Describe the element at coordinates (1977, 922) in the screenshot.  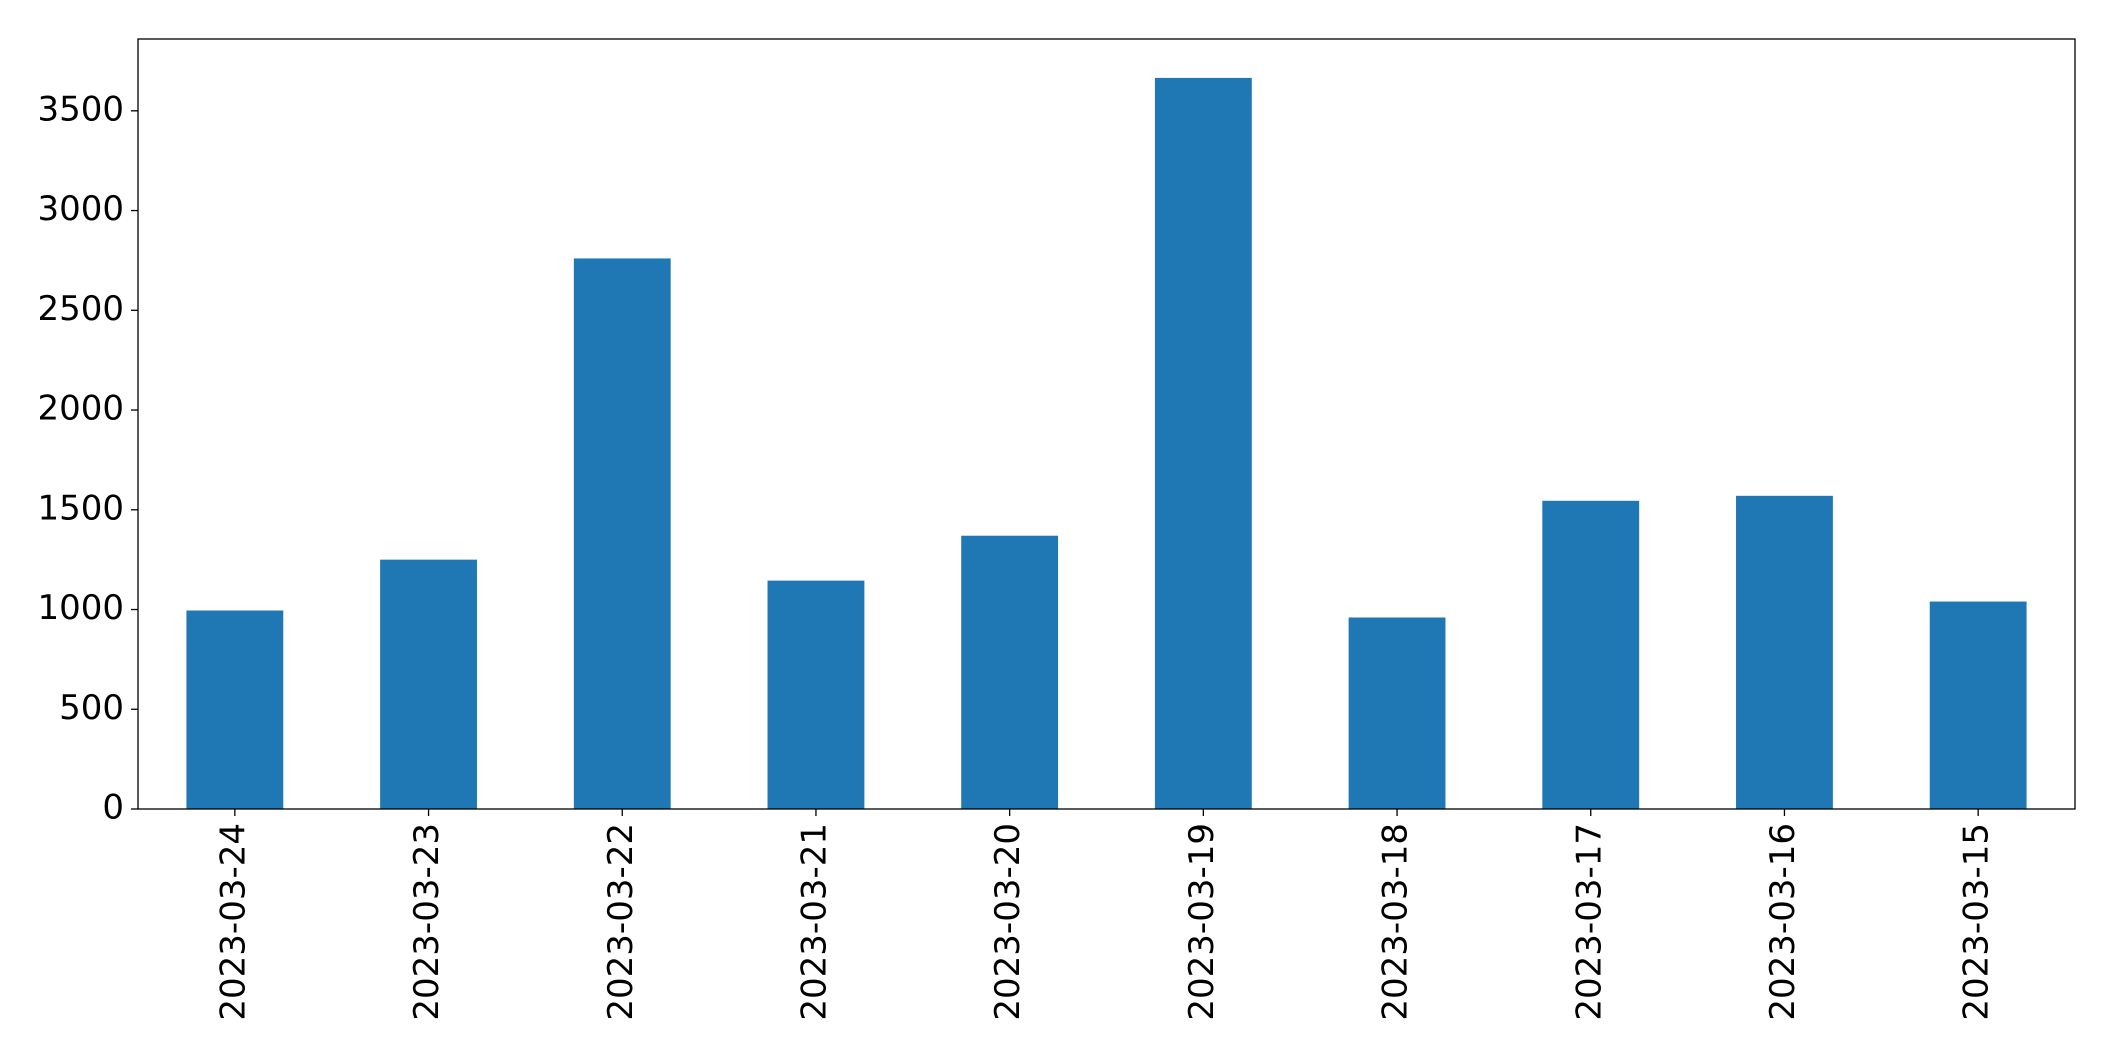
I see `x-tick-label: 2023-03-15` at that location.